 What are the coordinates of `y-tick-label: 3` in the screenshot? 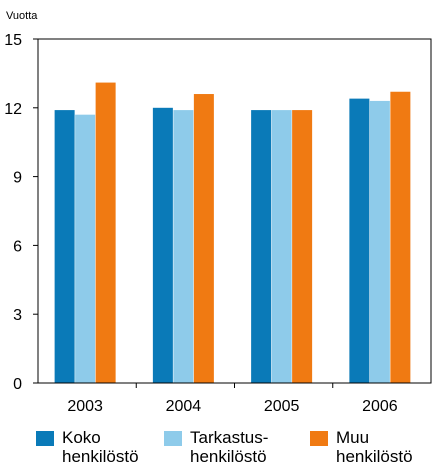 It's located at (17, 315).